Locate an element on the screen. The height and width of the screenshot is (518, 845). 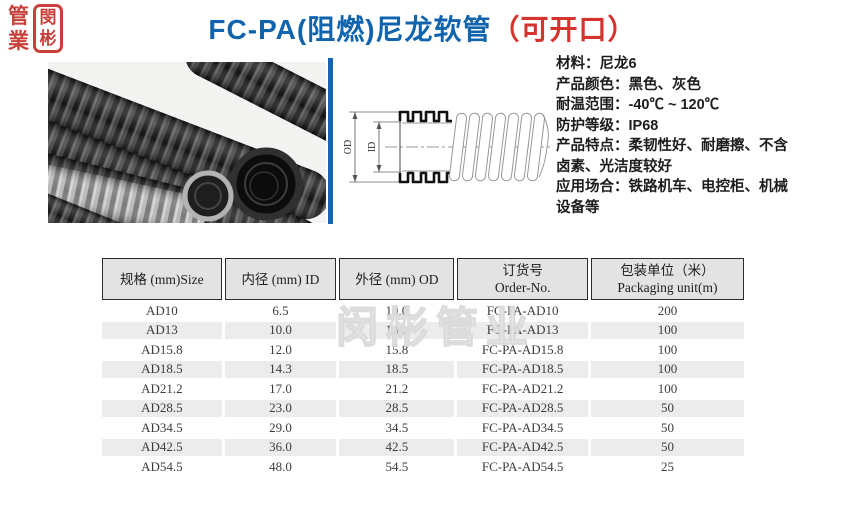
table-row: AD10 6.5 10.0 FC-PA-AD10 200 is located at coordinates (423, 311).